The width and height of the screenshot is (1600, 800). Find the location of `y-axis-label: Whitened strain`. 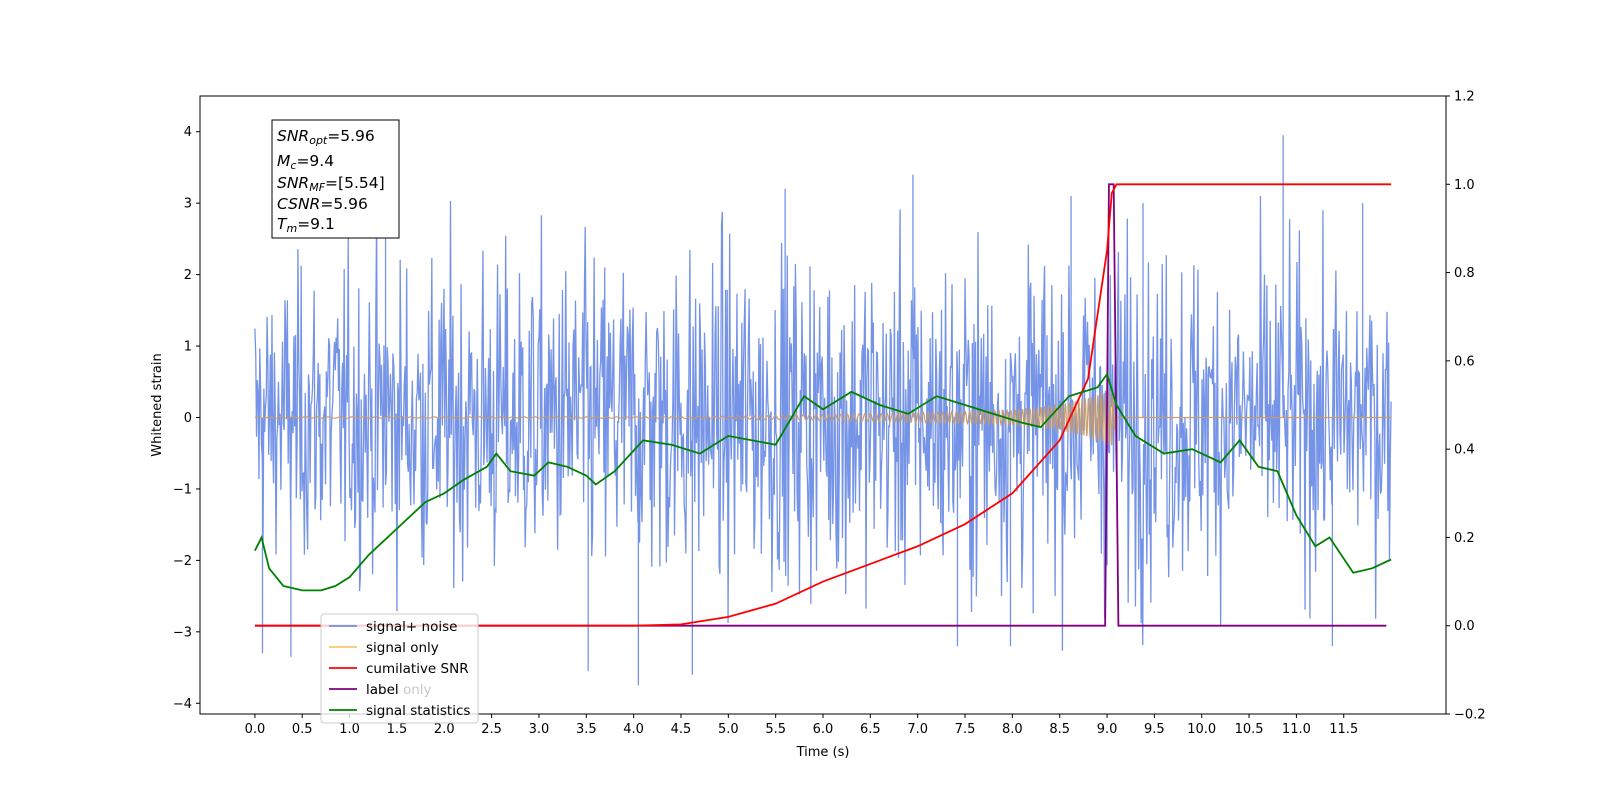

y-axis-label: Whitened strain is located at coordinates (157, 404).